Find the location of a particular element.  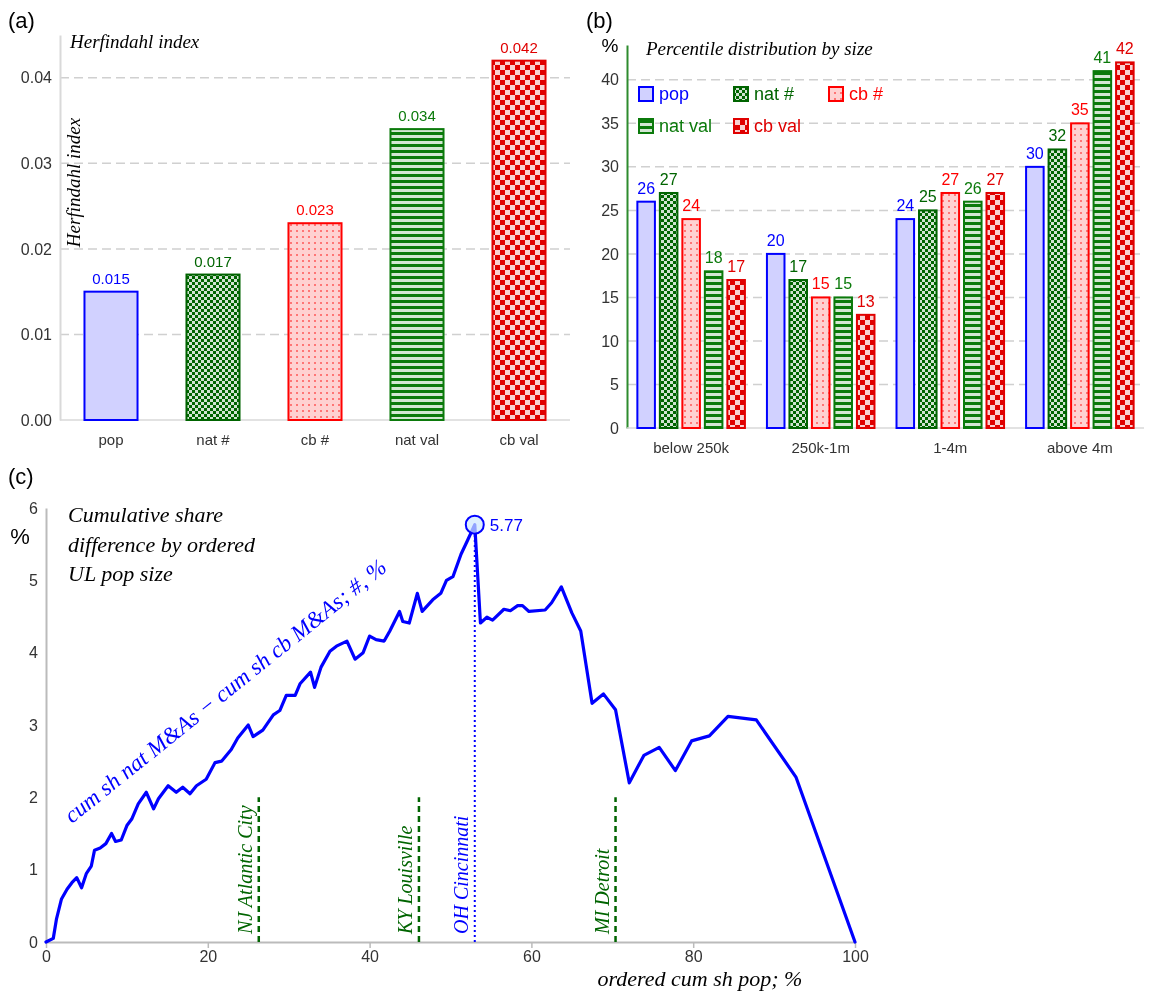

x-tick-label: cb val is located at coordinates (519, 439).